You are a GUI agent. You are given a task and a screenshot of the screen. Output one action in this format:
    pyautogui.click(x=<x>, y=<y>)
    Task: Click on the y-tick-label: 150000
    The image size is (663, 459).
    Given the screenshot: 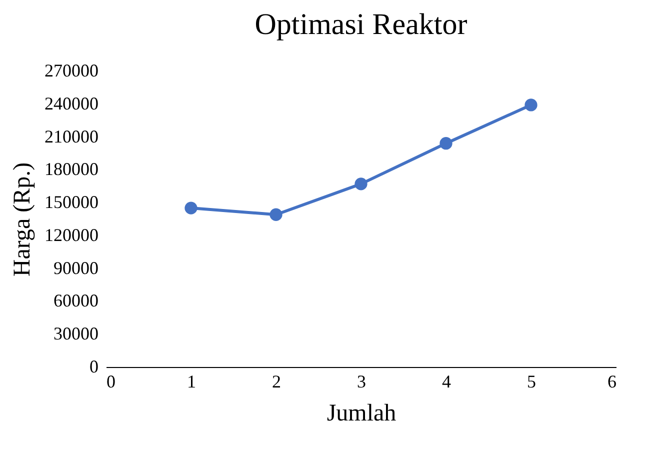 What is the action you would take?
    pyautogui.click(x=71, y=202)
    